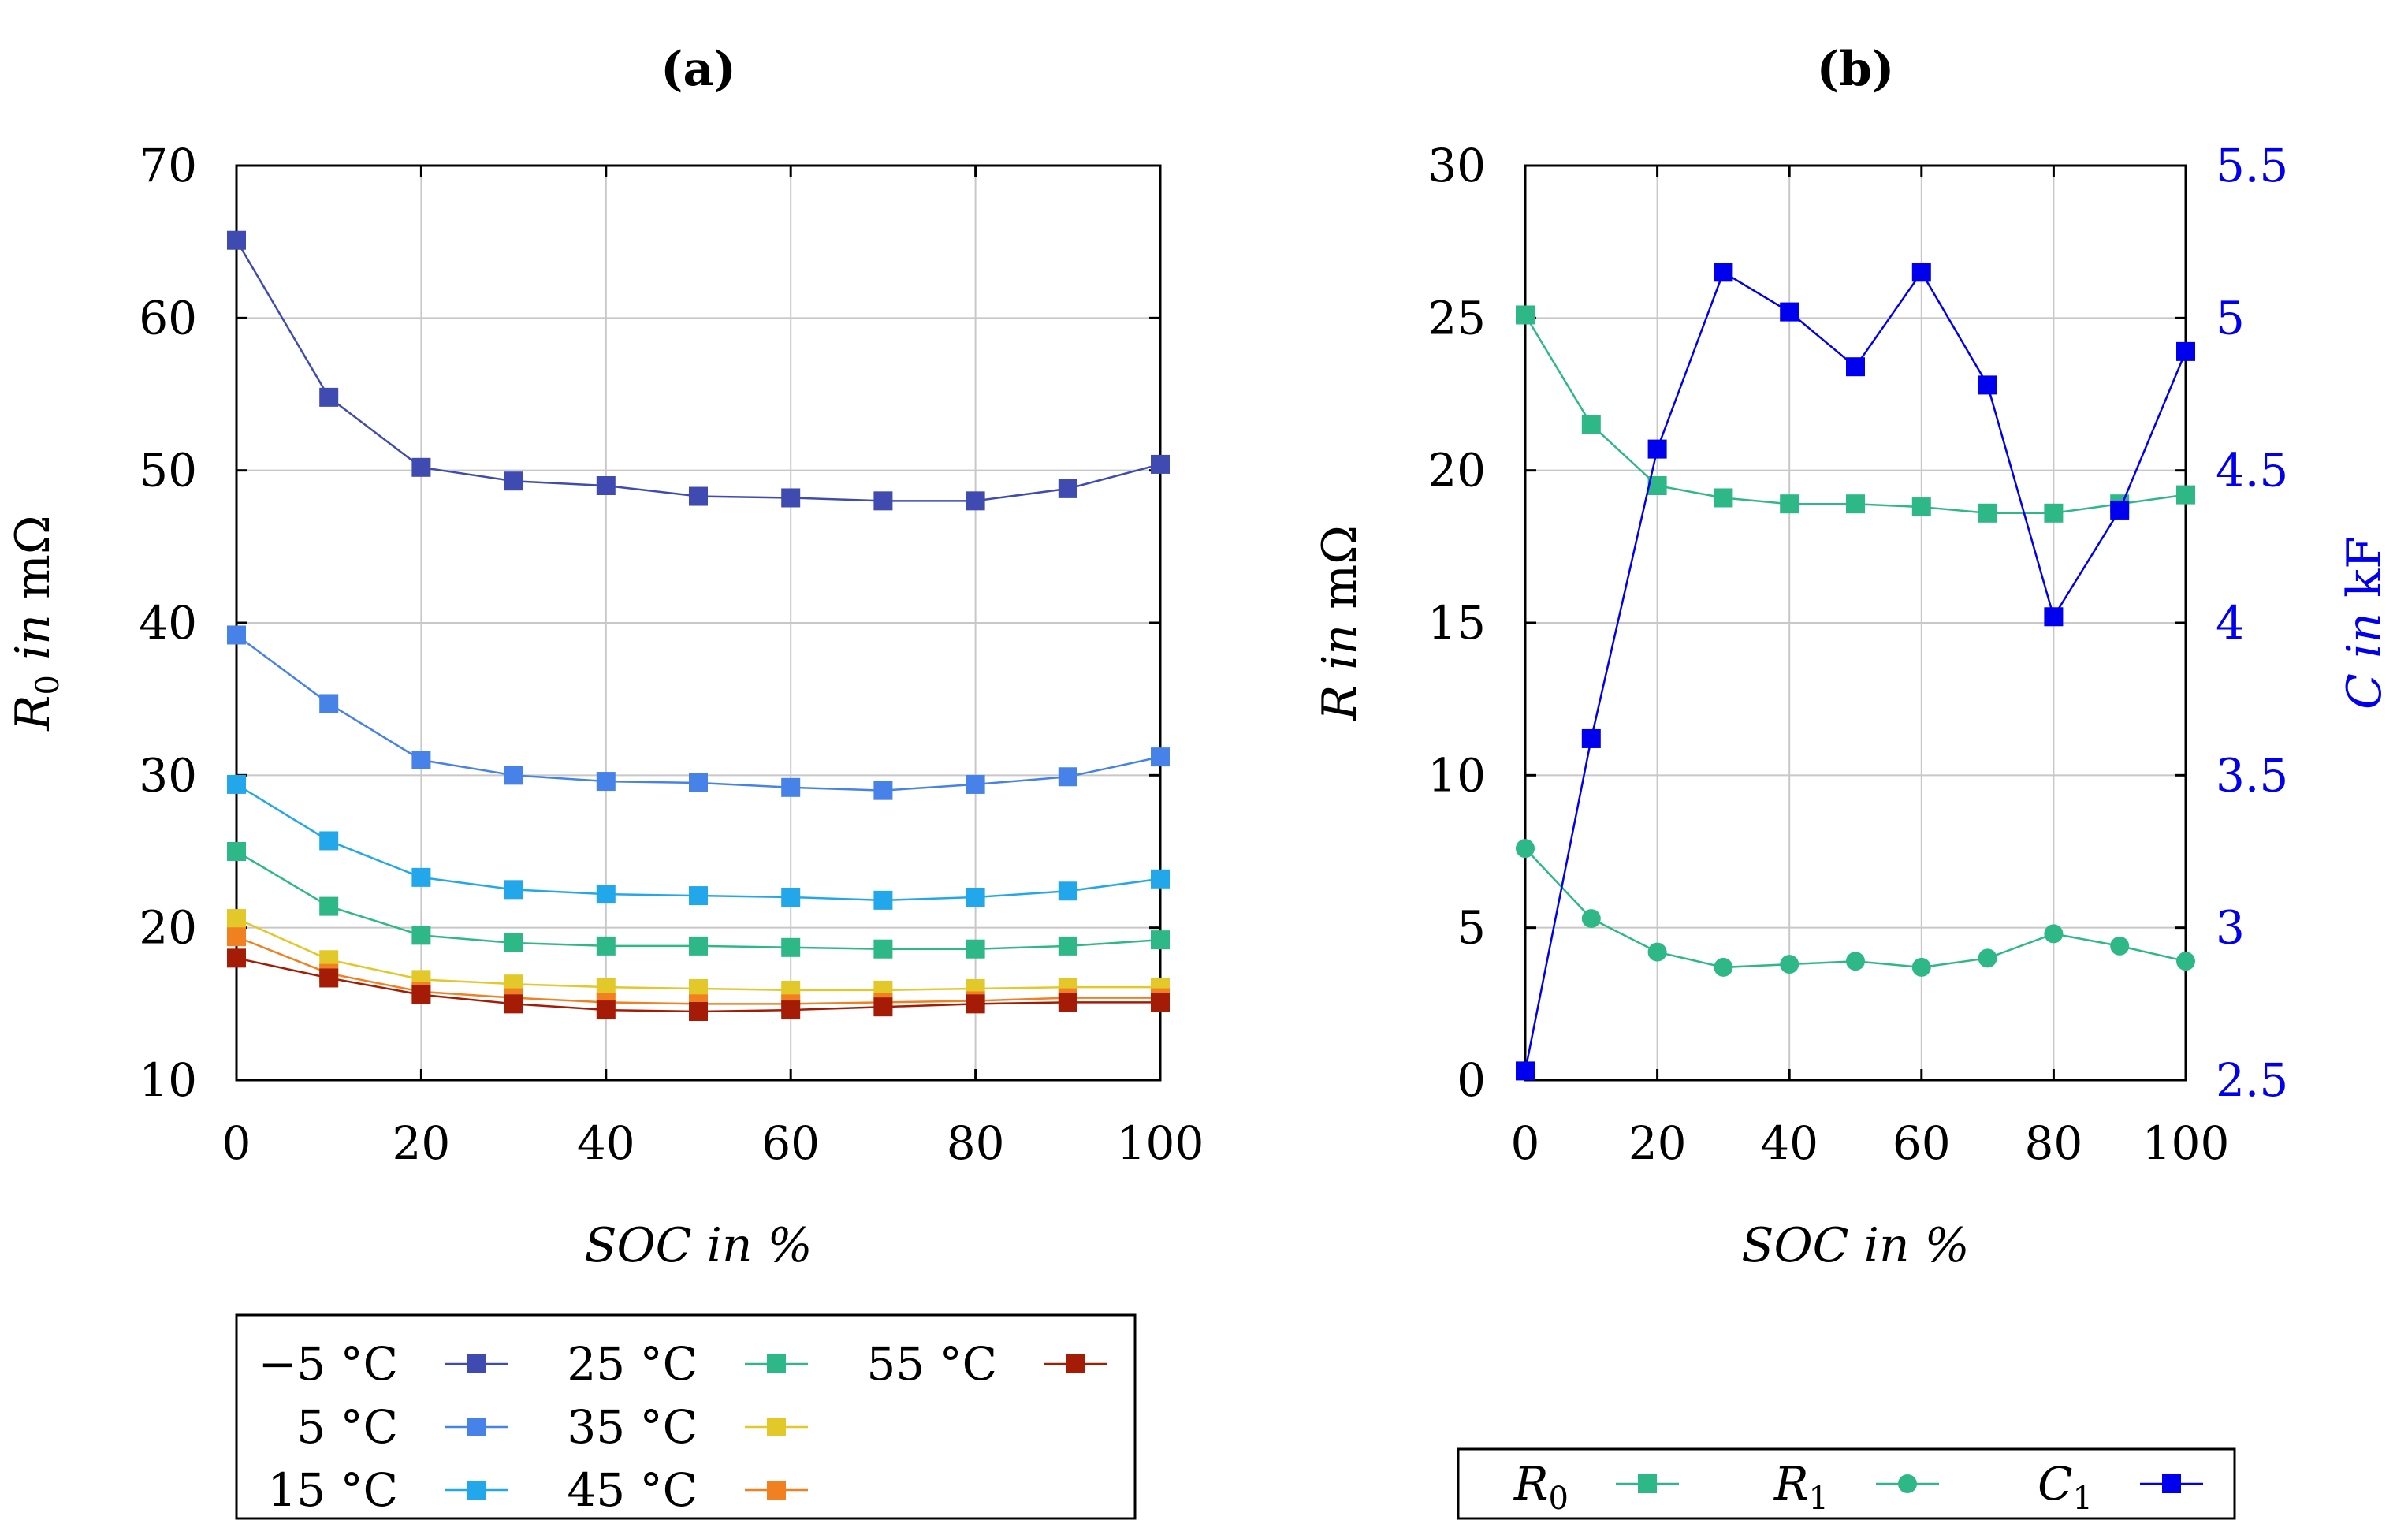  I want to click on series-15c, so click(698, 842).